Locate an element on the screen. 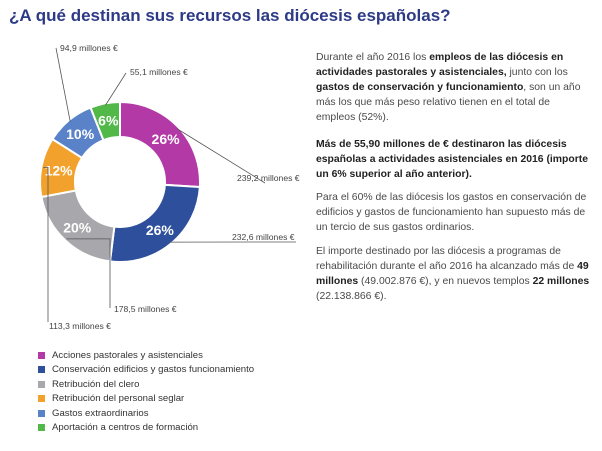 This screenshot has height=451, width=602. legend-item-5: Aportación a centros de formación is located at coordinates (146, 428).